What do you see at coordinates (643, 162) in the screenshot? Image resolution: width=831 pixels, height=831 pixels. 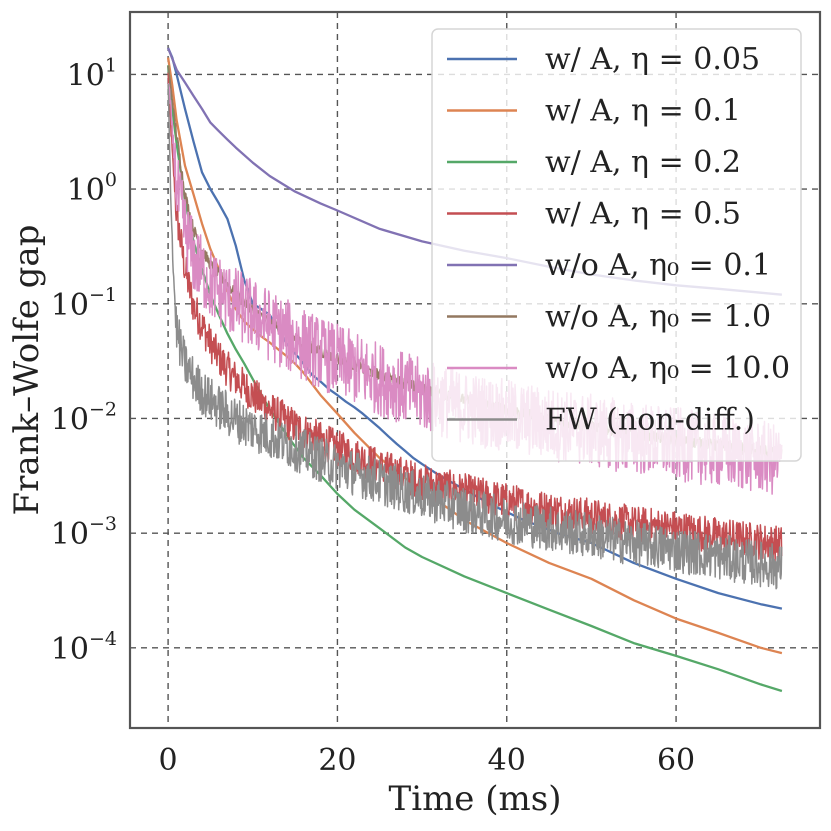 I see `legend-label: w/ A, η = 0.2` at bounding box center [643, 162].